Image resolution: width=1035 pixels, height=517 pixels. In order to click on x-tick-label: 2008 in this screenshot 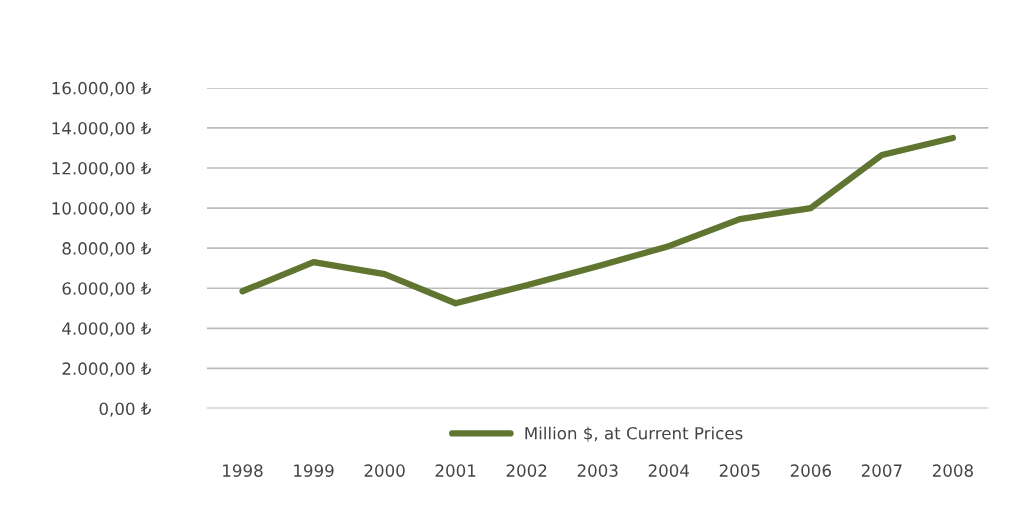, I will do `click(952, 470)`.